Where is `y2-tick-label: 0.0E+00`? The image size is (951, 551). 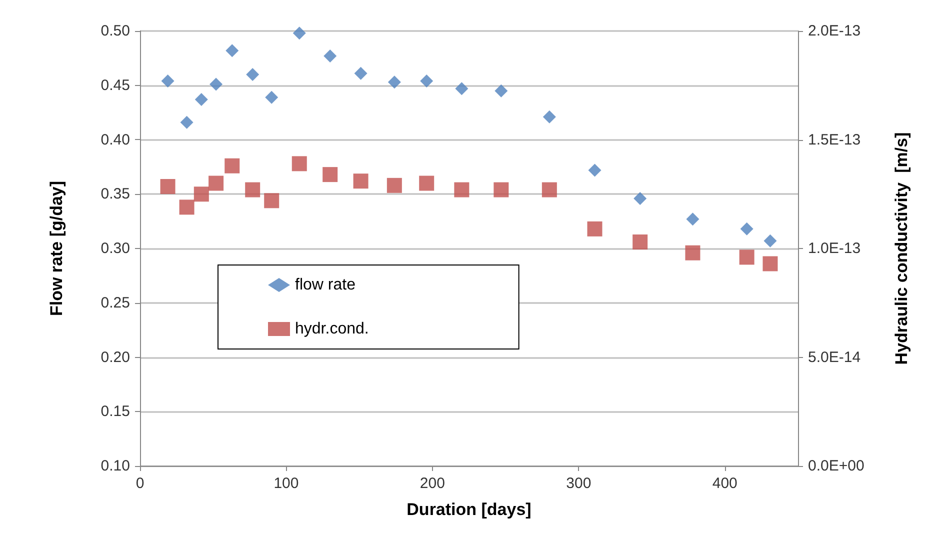 y2-tick-label: 0.0E+00 is located at coordinates (836, 466).